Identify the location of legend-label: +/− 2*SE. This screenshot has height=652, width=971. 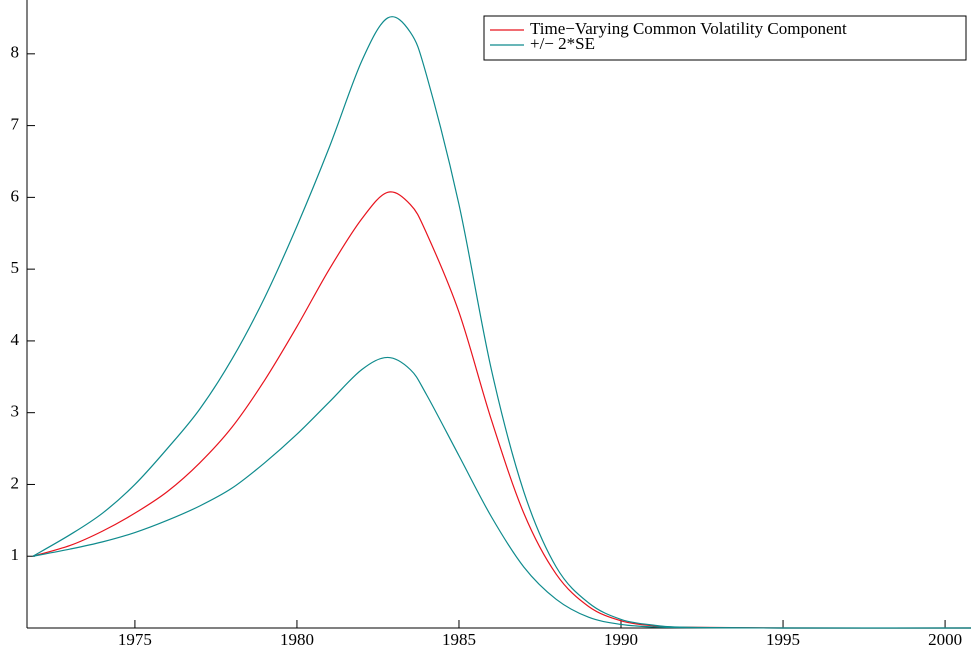
(562, 43).